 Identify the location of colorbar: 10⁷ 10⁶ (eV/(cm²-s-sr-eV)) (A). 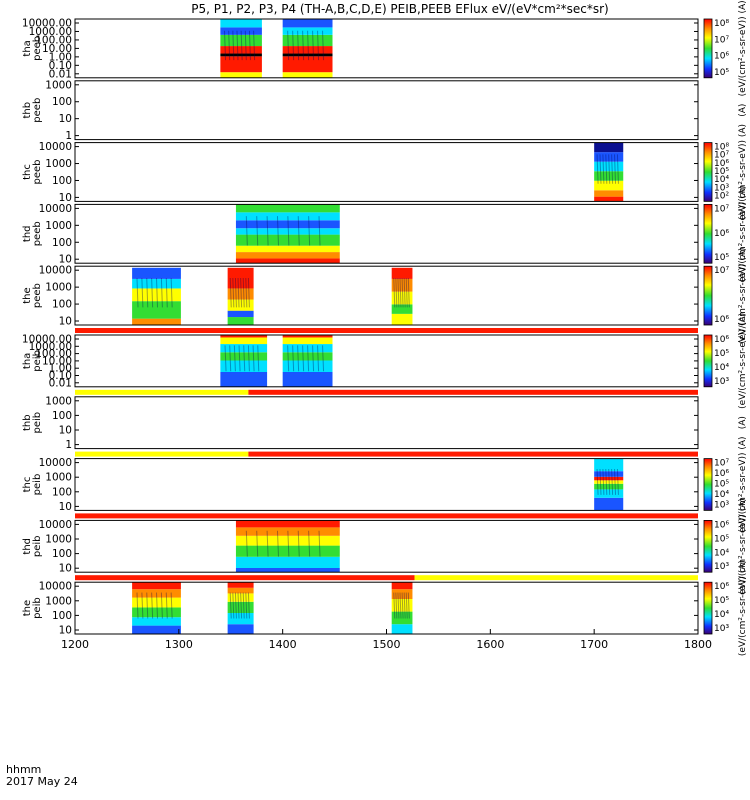
(725, 296).